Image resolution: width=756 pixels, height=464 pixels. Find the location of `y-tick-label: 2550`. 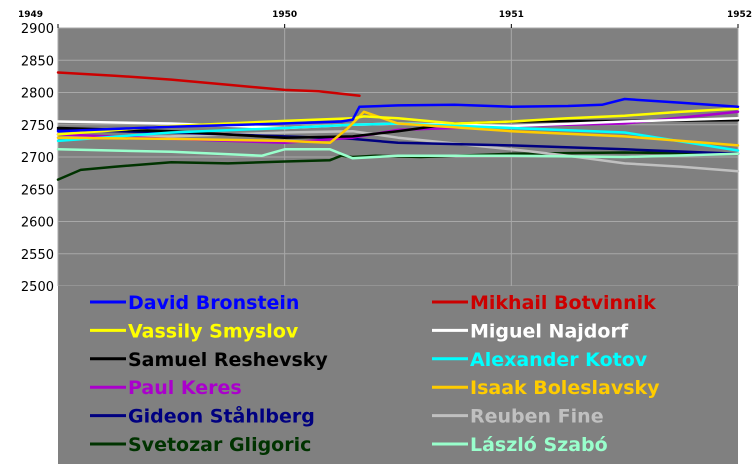

y-tick-label: 2550 is located at coordinates (37, 255).